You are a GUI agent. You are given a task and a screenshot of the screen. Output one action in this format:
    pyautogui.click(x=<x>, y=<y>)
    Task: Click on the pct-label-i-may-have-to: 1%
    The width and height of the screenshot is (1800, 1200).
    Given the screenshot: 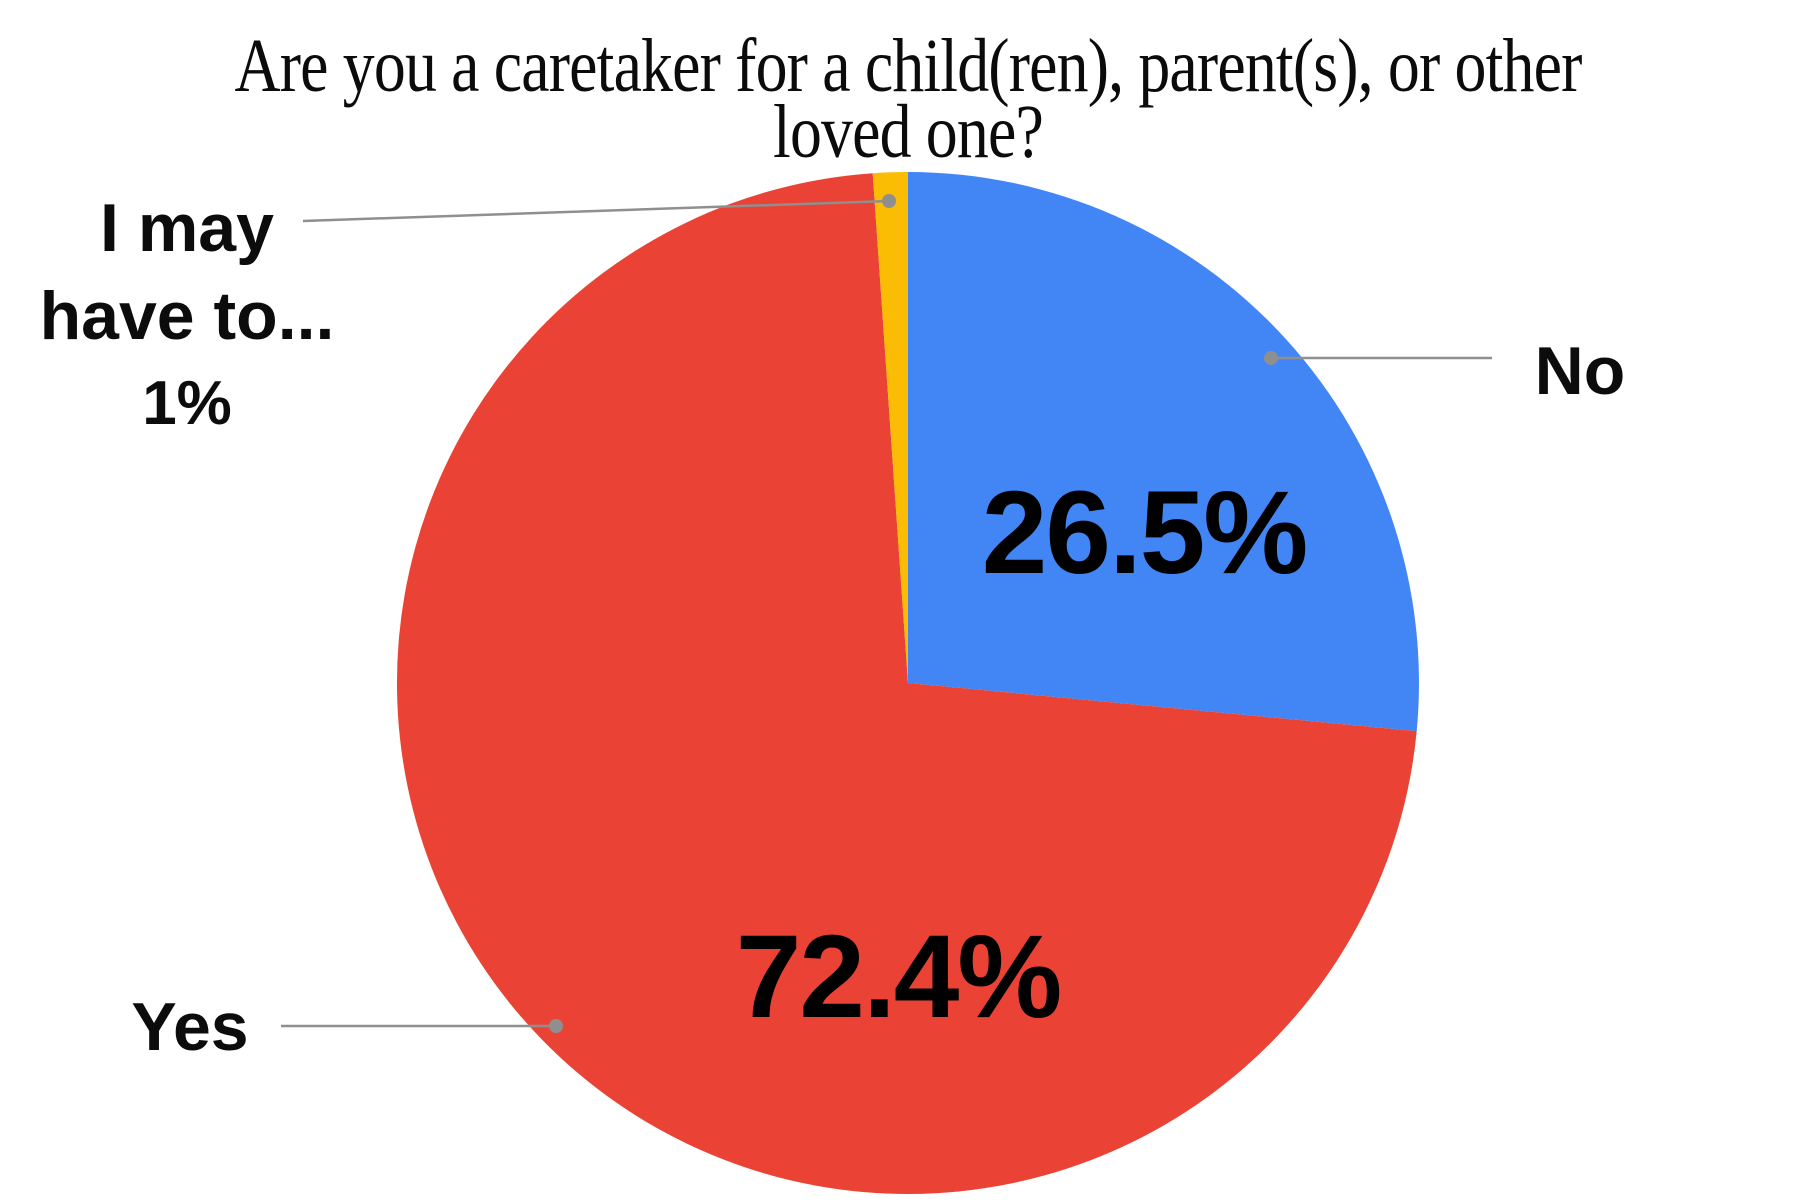 What is the action you would take?
    pyautogui.click(x=187, y=403)
    